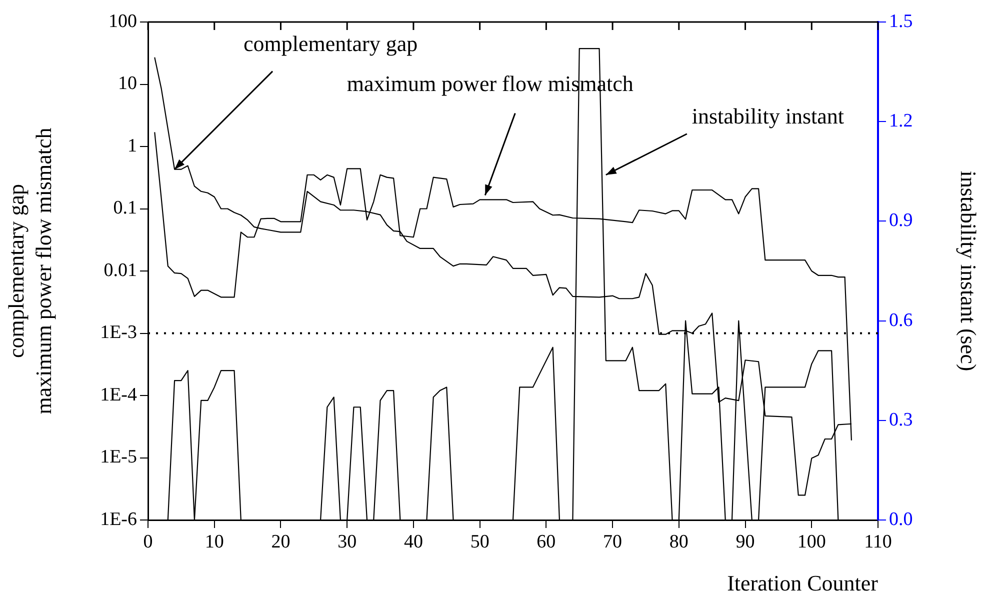 The image size is (984, 602). I want to click on y2-tick-label: 0.6, so click(901, 320).